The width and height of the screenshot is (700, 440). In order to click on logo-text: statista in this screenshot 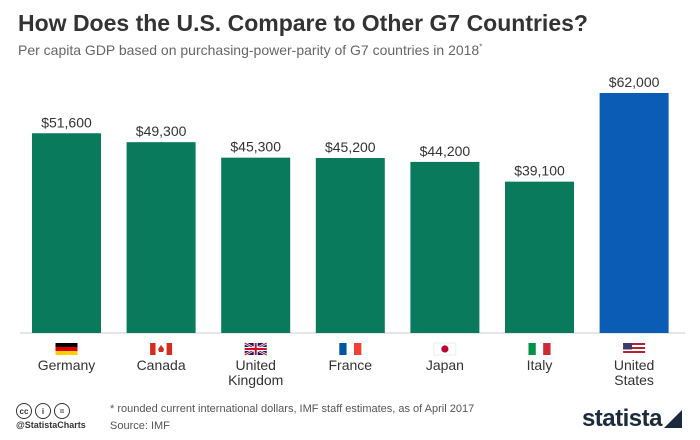, I will do `click(622, 418)`.